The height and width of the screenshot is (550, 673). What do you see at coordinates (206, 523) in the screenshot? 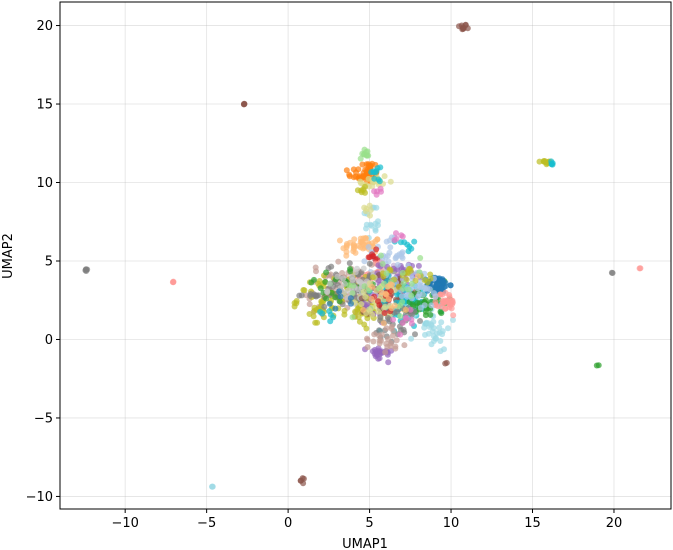
I see `x-tick-label: −5` at bounding box center [206, 523].